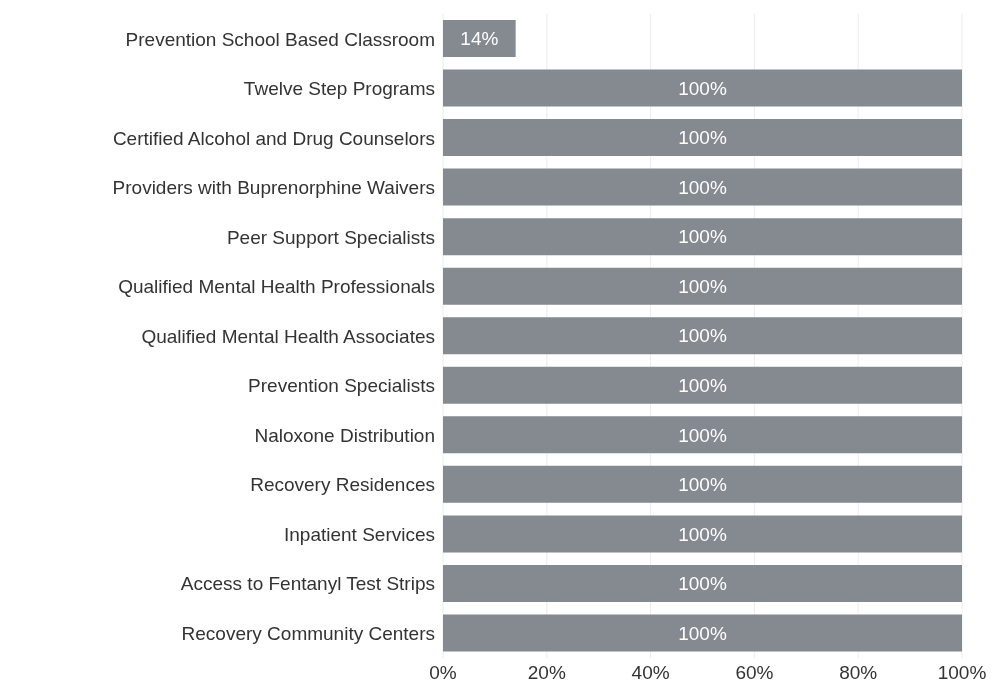 The width and height of the screenshot is (1002, 698). I want to click on y-tick-label: Certified Alcohol and Drug Counselors, so click(273, 138).